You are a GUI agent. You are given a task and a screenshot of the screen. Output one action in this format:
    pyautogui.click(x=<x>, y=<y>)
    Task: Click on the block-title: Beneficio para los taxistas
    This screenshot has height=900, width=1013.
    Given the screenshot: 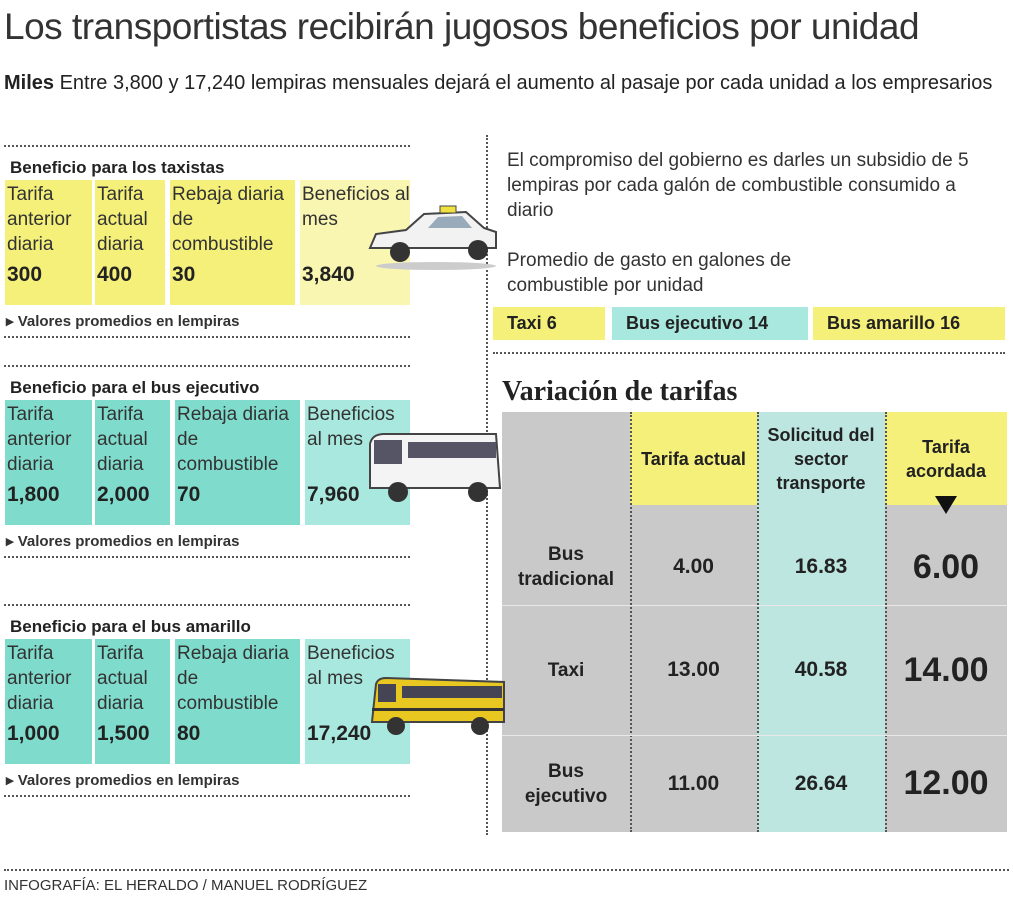 What is the action you would take?
    pyautogui.click(x=117, y=167)
    